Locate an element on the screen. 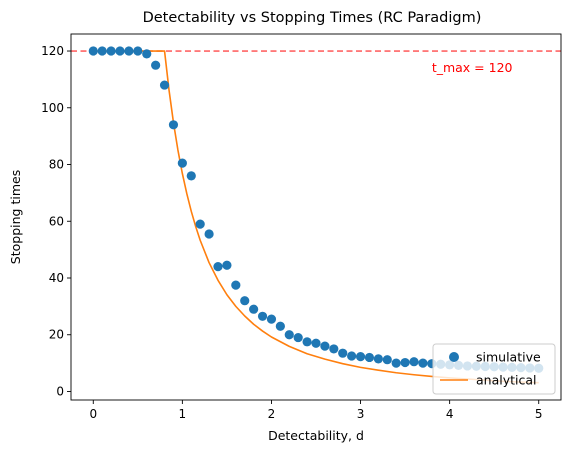 This screenshot has width=571, height=453. x-tick-label: 3 is located at coordinates (361, 414).